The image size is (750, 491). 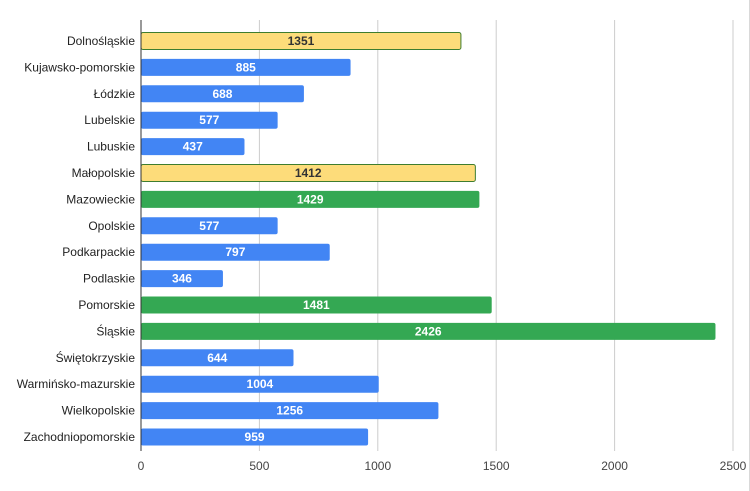 What do you see at coordinates (100, 199) in the screenshot?
I see `category-label: Mazowieckie` at bounding box center [100, 199].